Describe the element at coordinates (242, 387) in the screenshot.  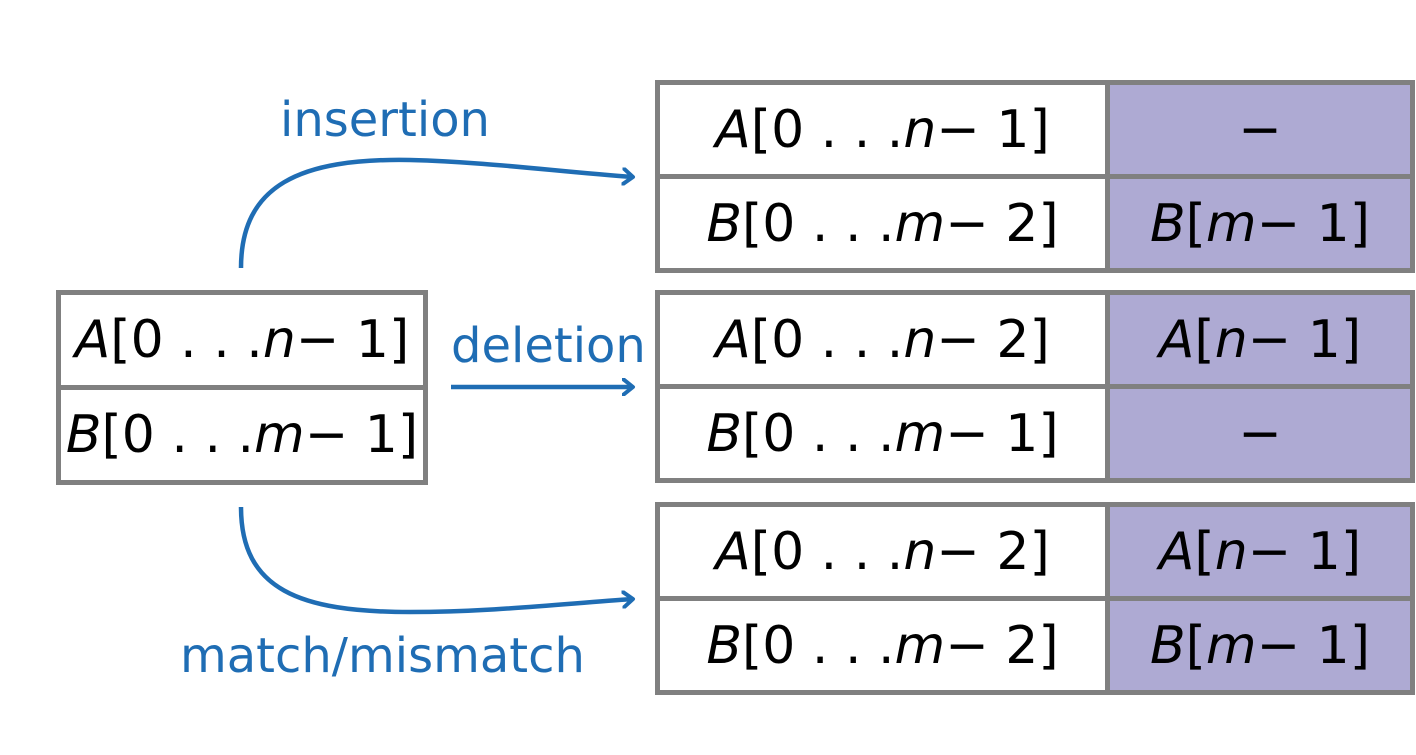
I see `source-alignment-box: A [0 . . . n − 1] B [0 . . . m − 1]` at that location.